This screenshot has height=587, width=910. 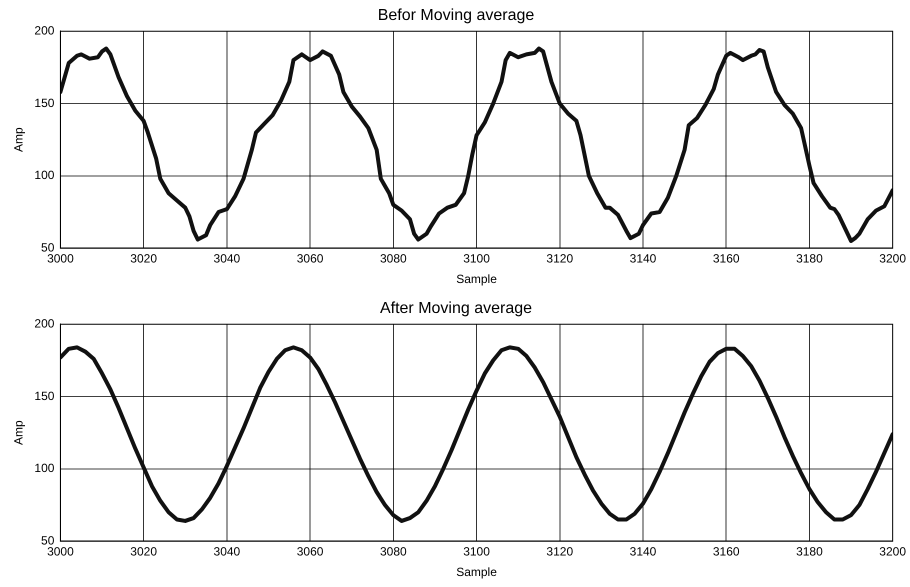 I want to click on chart-title: Befor Moving average, so click(x=456, y=15).